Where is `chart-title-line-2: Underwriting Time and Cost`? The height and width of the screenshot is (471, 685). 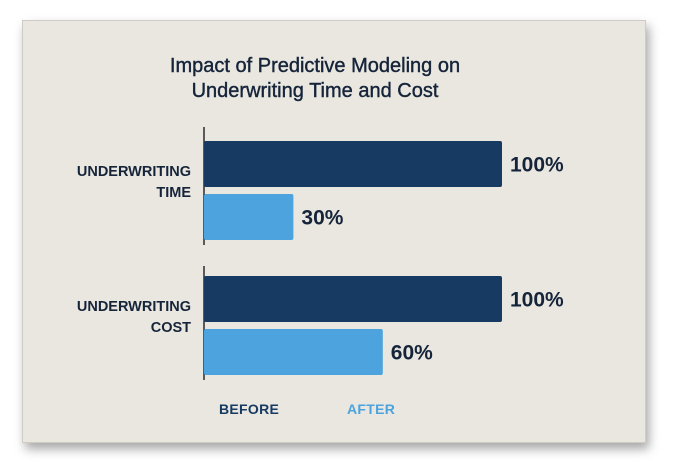 chart-title-line-2: Underwriting Time and Cost is located at coordinates (315, 91).